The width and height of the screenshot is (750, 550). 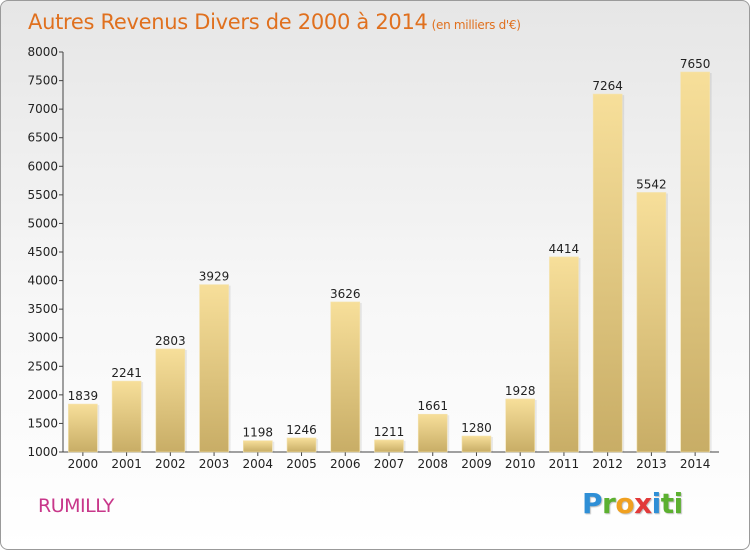 What do you see at coordinates (258, 433) in the screenshot?
I see `bar-value-label: 1198` at bounding box center [258, 433].